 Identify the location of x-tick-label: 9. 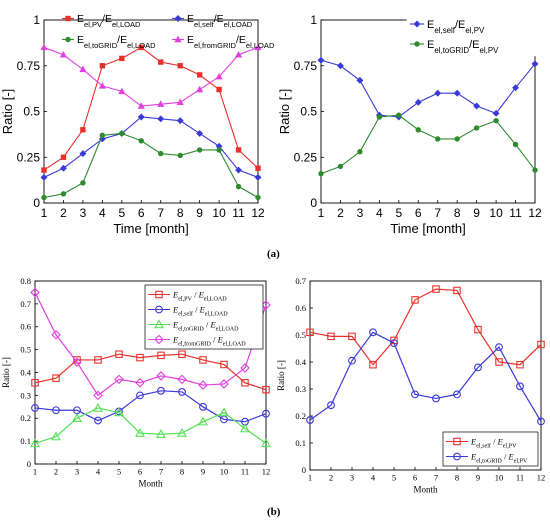
(478, 478).